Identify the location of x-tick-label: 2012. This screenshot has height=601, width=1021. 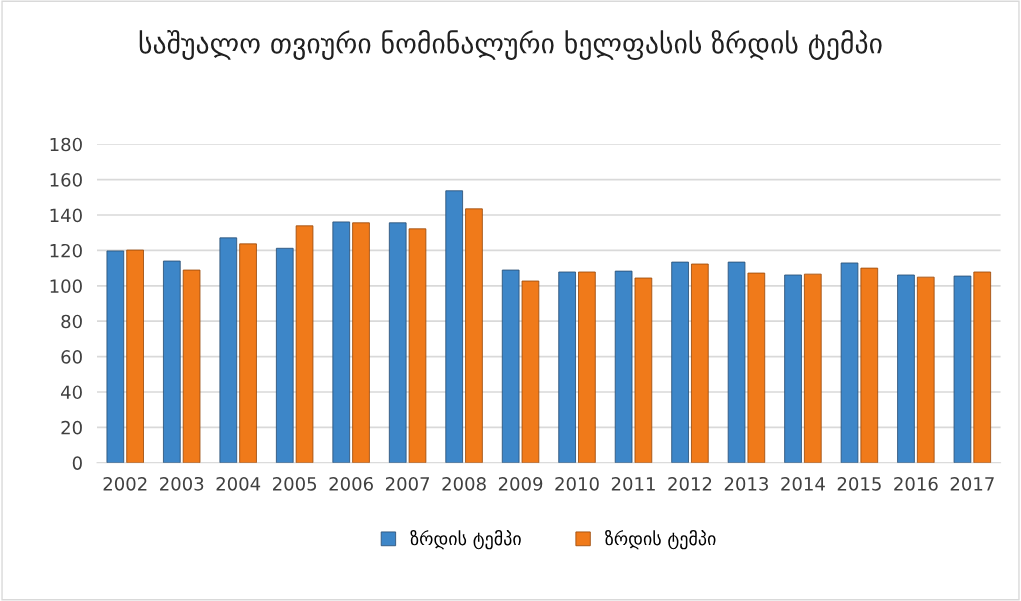
(690, 483).